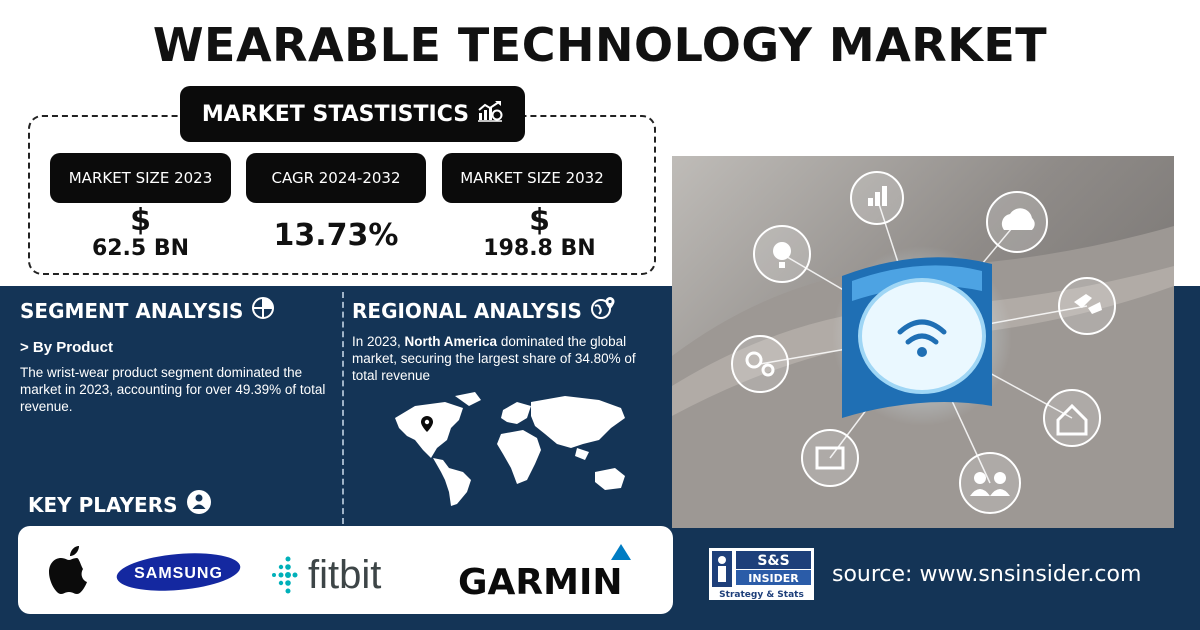  I want to click on segment-analysis-heading: SEGMENT ANALYSIS, so click(147, 310).